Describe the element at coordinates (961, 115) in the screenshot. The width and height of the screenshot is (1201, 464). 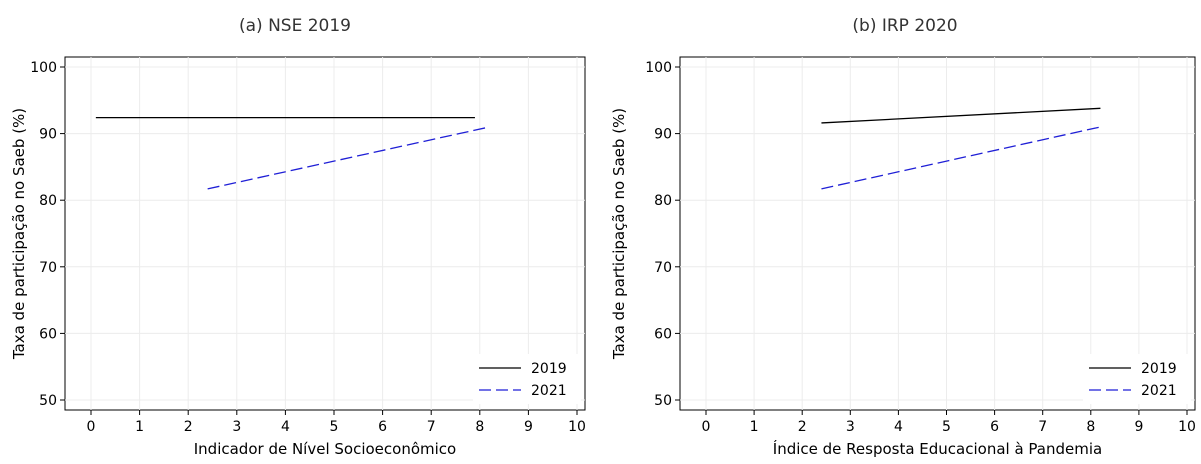
I see `series-line-2019` at that location.